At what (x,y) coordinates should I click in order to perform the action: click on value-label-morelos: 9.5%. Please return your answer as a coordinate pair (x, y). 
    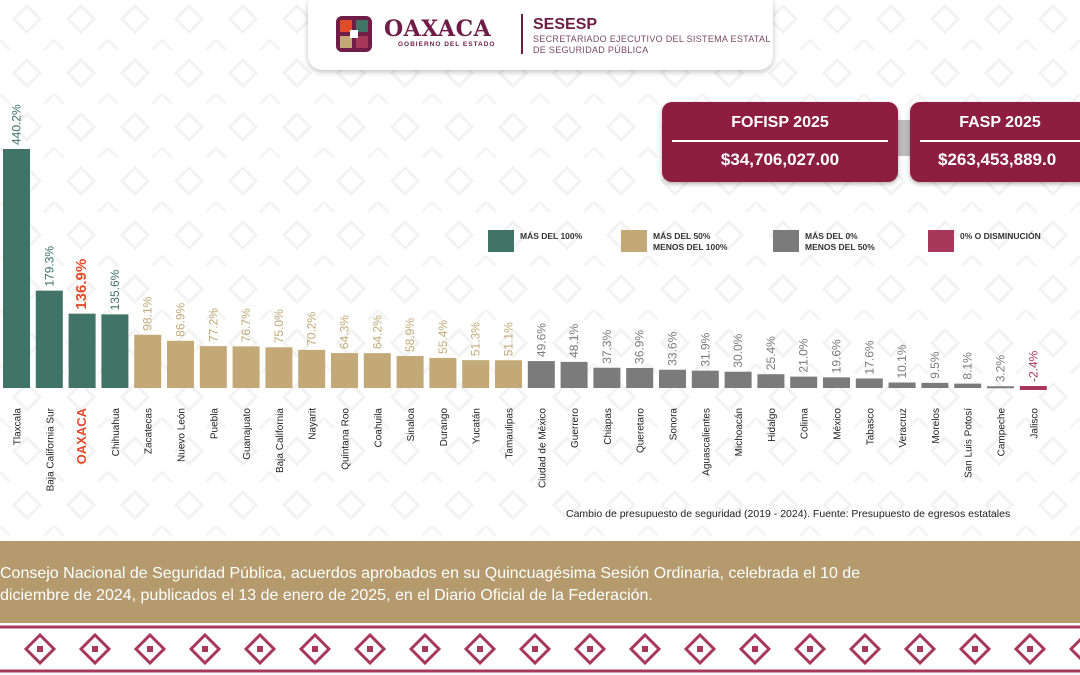
    Looking at the image, I should click on (935, 365).